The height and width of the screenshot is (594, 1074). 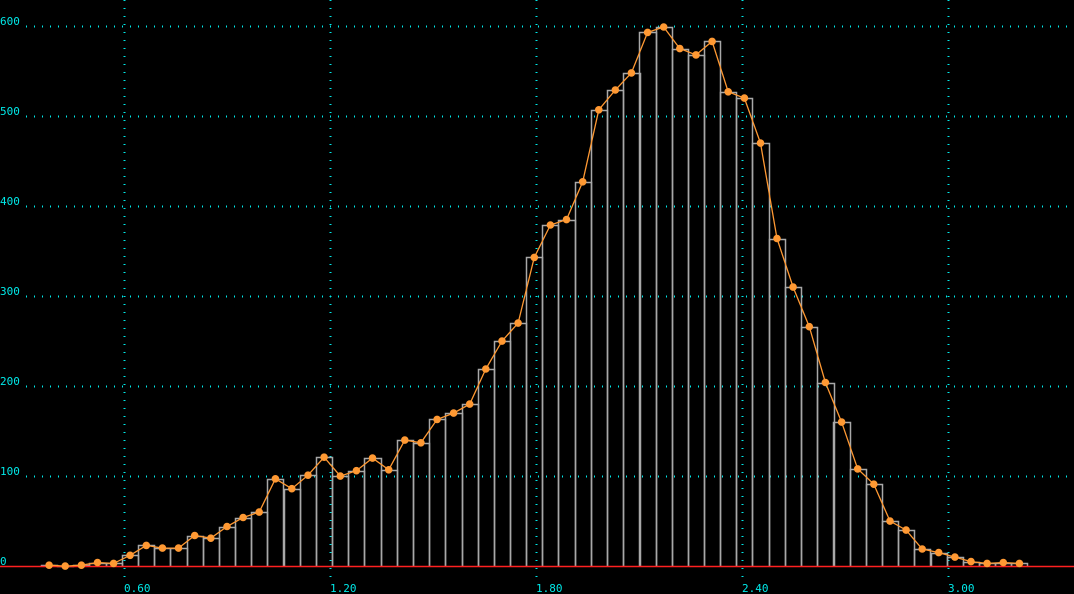 I want to click on x-axis-tick-labels: 0.60 1.20 1.80 2.40 3.00, so click(x=549, y=588).